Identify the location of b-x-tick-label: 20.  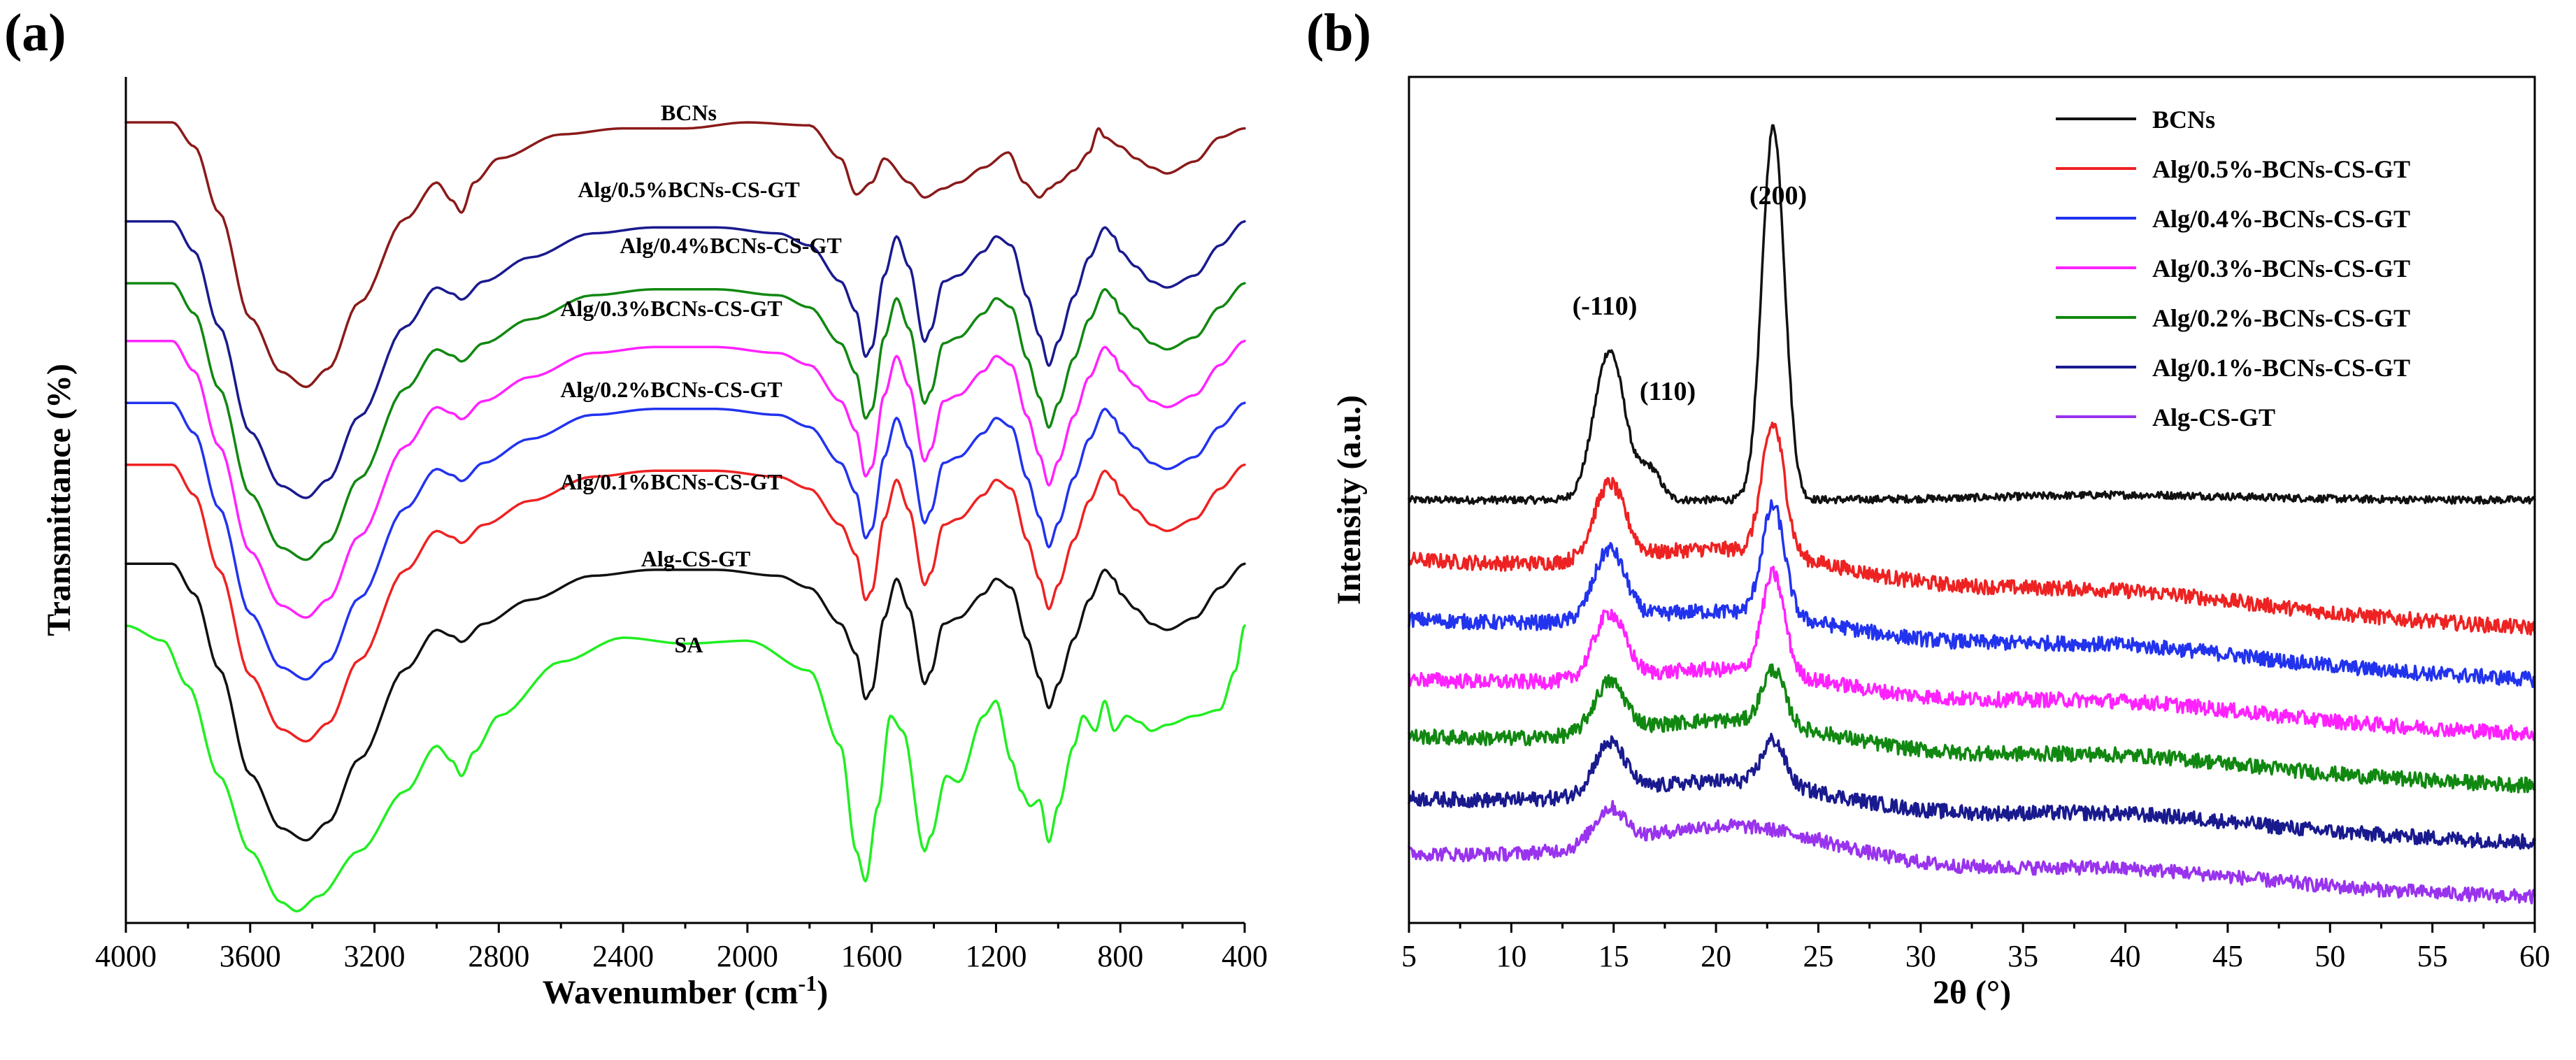
(1716, 956).